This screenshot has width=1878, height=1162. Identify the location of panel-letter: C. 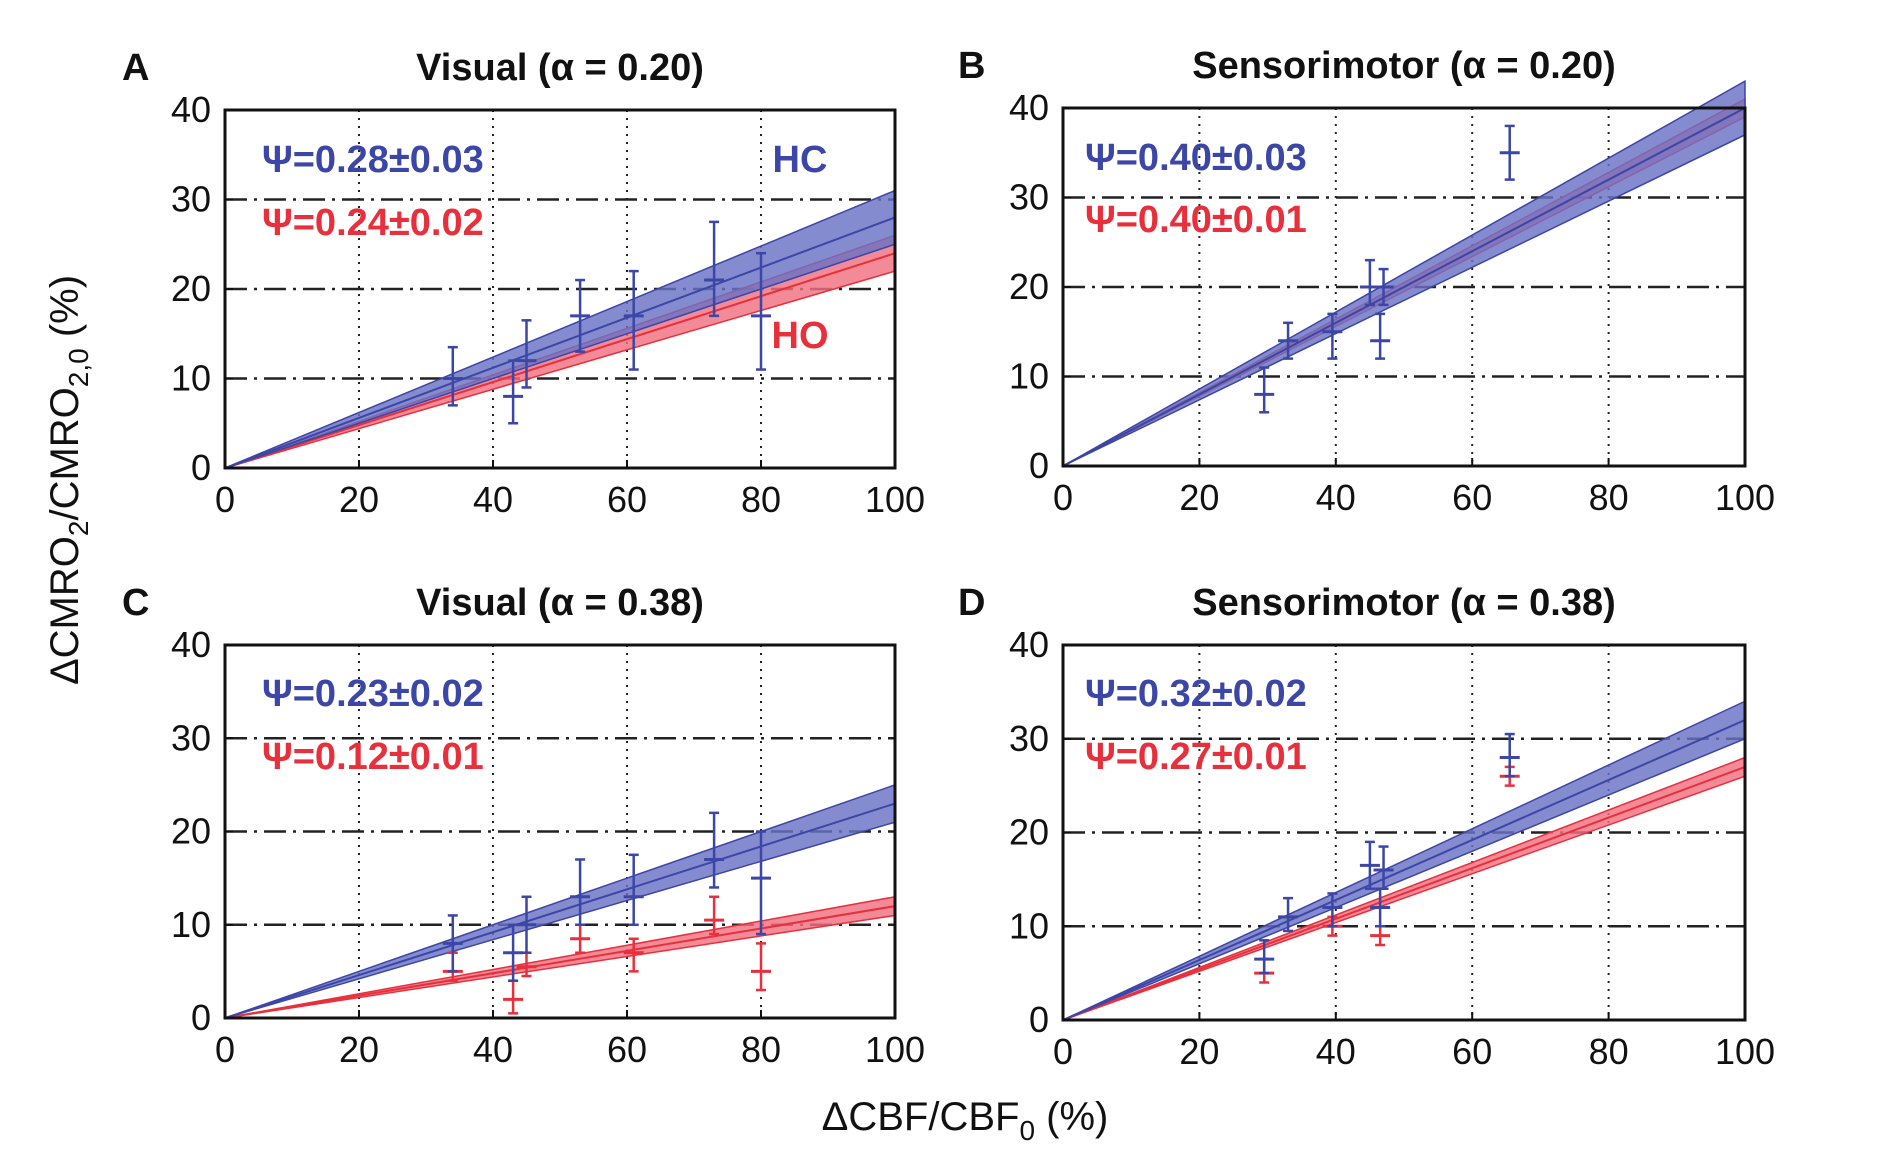
(135, 603).